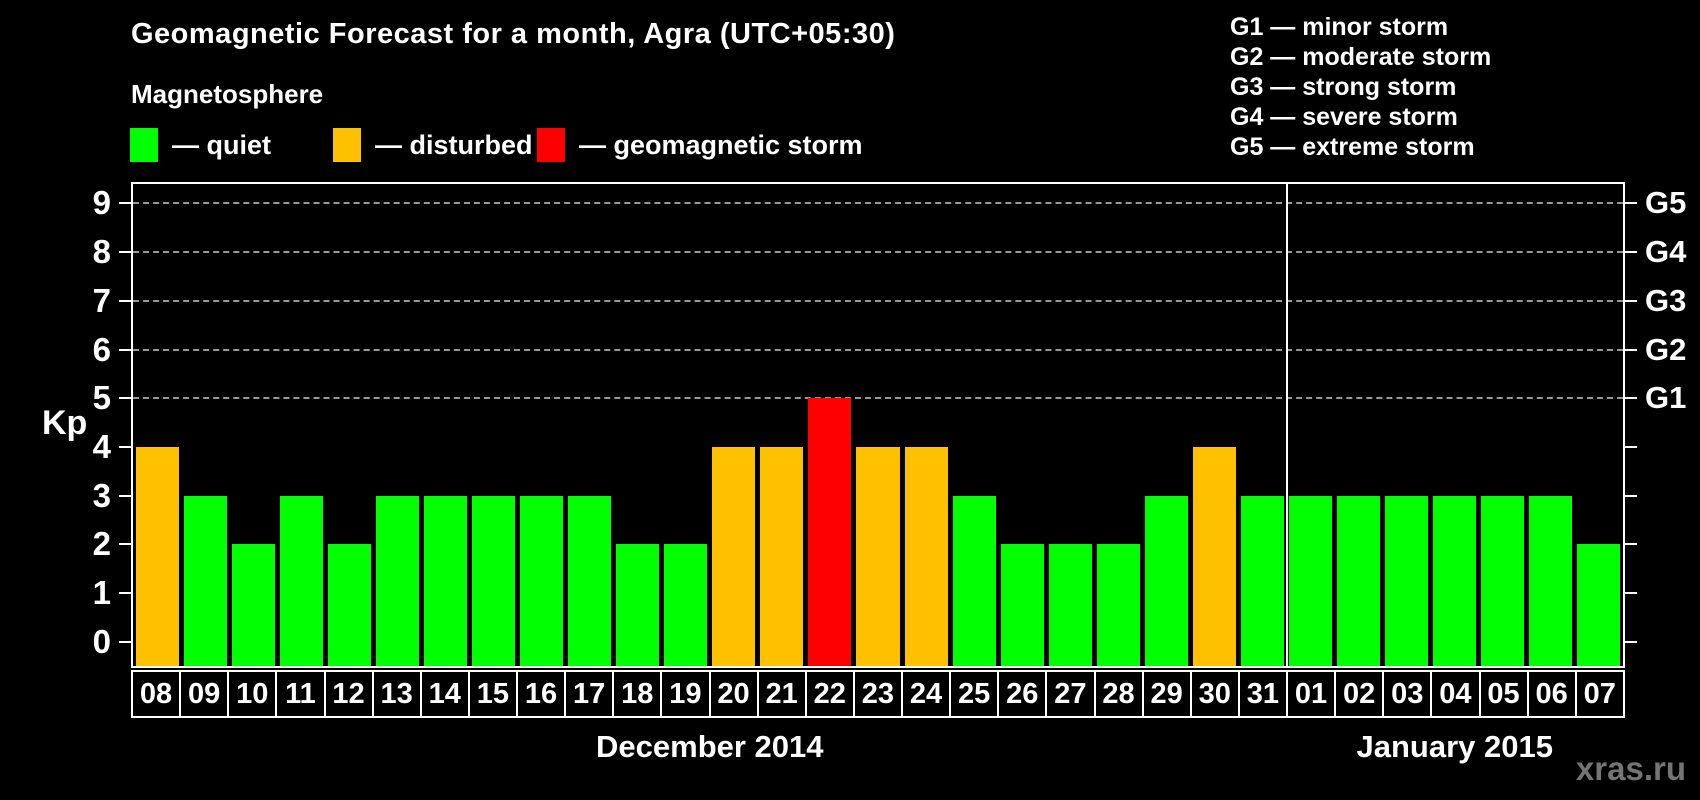  What do you see at coordinates (721, 144) in the screenshot?
I see `legend-item-label: — geomagnetic storm` at bounding box center [721, 144].